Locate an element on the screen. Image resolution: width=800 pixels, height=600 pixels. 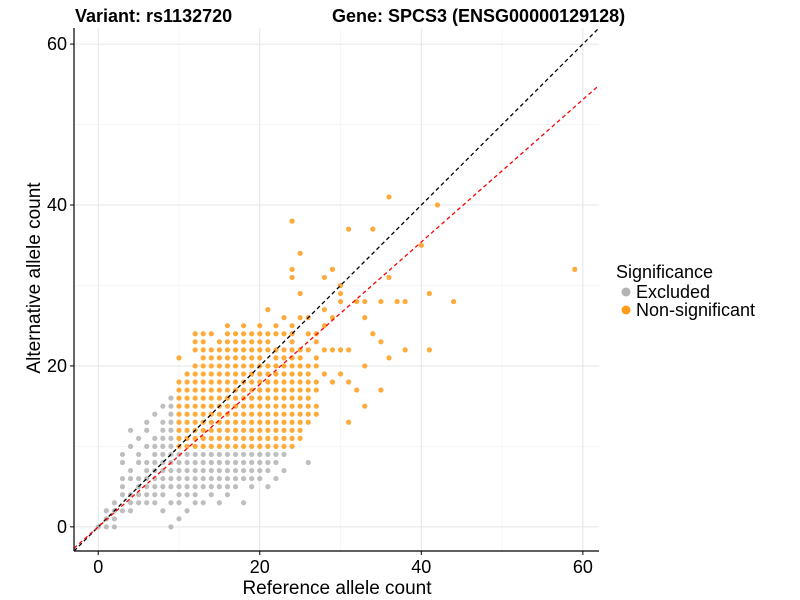
legend-key-non-significant is located at coordinates (626, 310).